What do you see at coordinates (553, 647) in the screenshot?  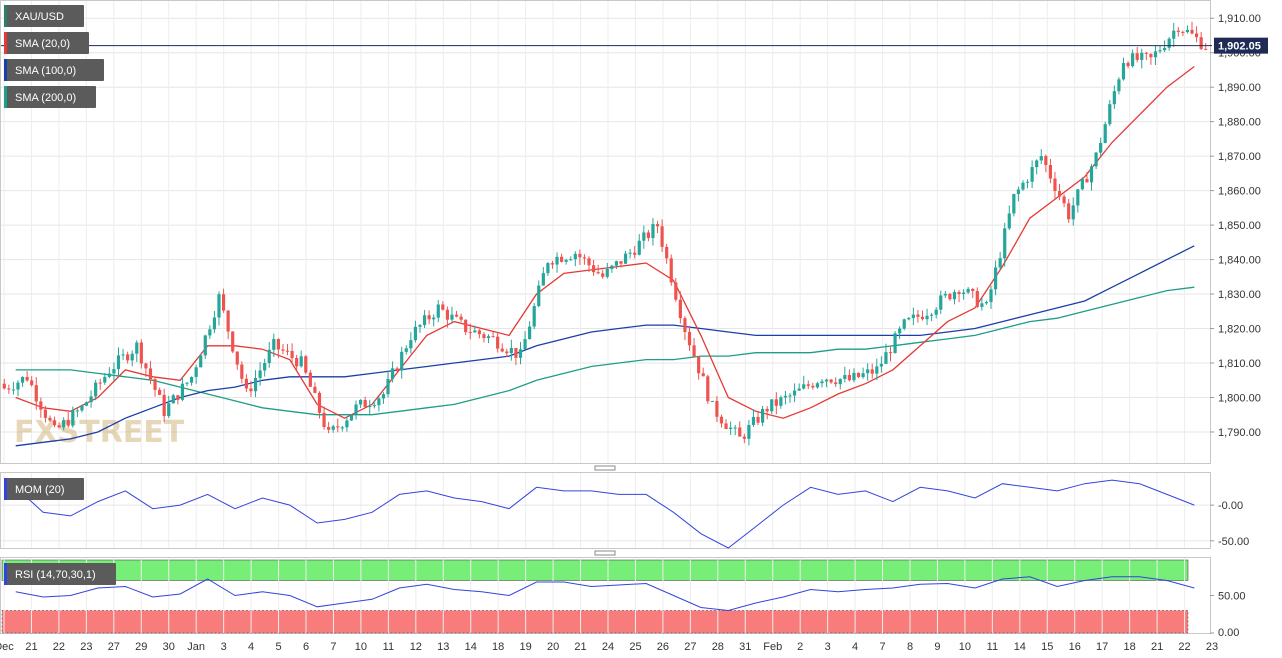 I see `time-tick-label: 20` at bounding box center [553, 647].